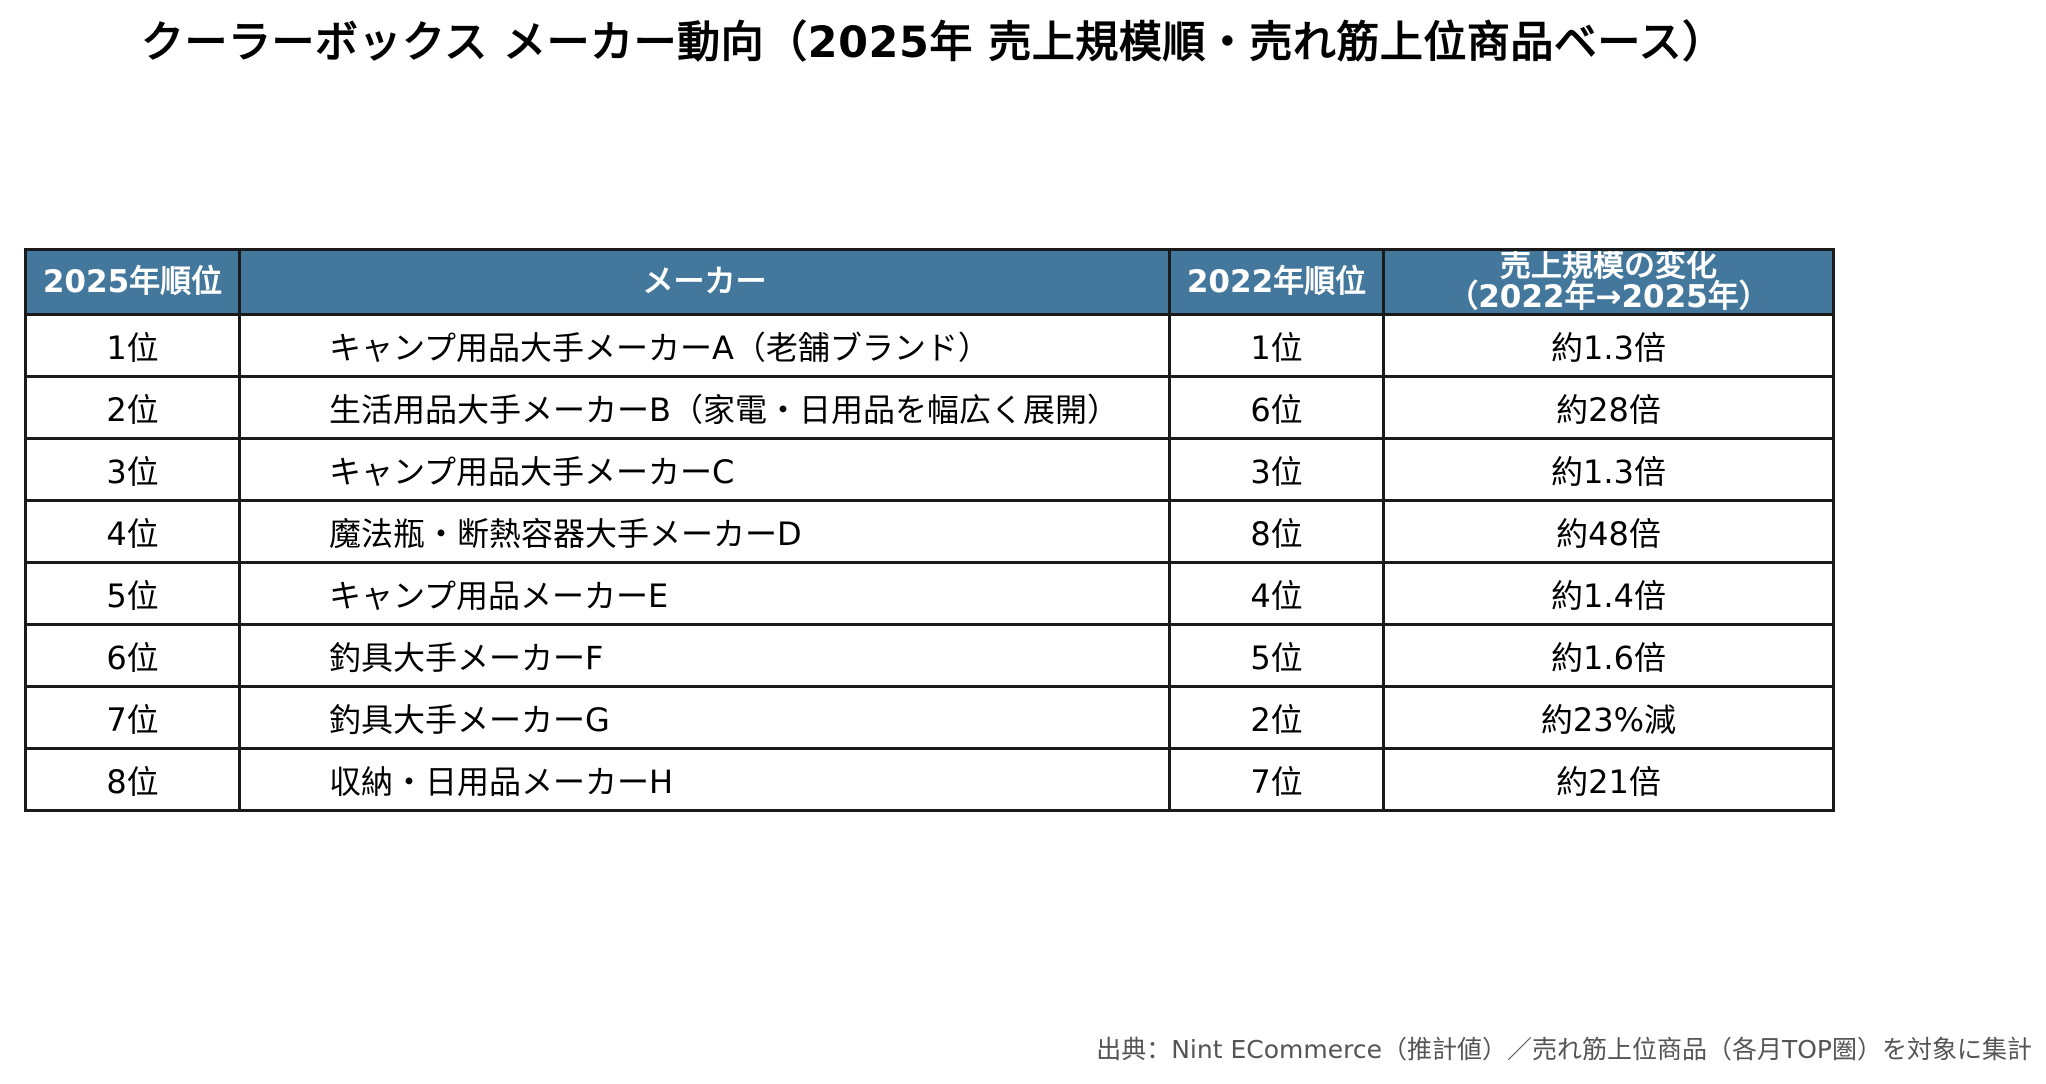 The height and width of the screenshot is (1084, 2046). I want to click on table-row: 5位 キャンプ用品メーカーE 4位 約1.4倍, so click(929, 593).